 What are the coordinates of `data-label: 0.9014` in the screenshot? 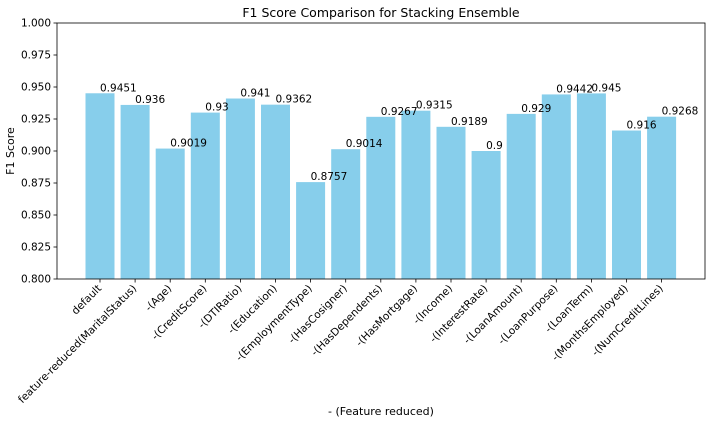 It's located at (364, 144).